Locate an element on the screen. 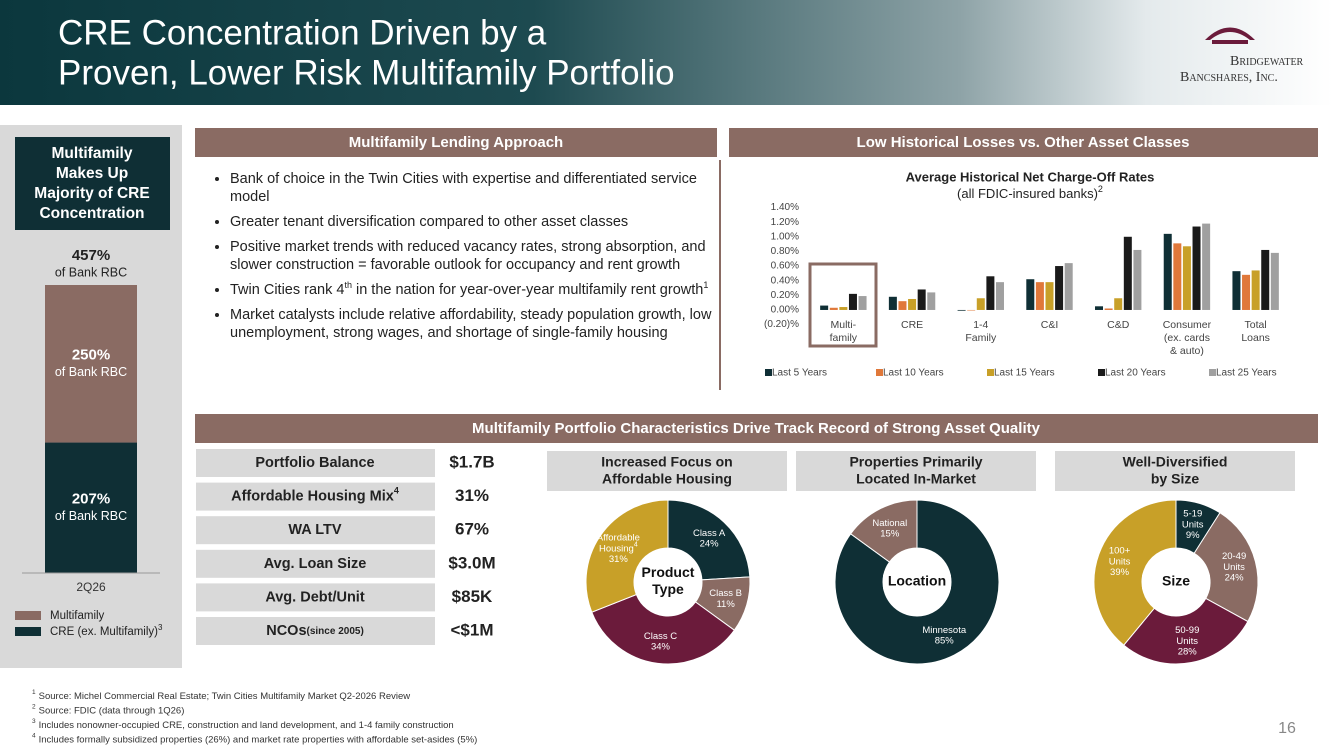 The image size is (1333, 749). footnote-mark: 2 is located at coordinates (34, 707).